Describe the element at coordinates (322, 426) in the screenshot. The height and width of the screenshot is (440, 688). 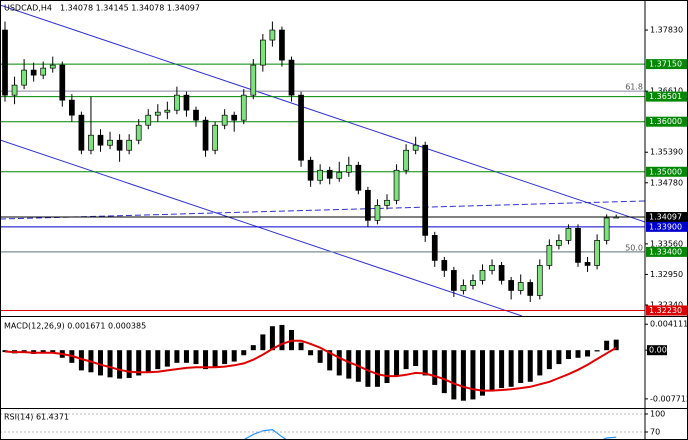
I see `panel` at that location.